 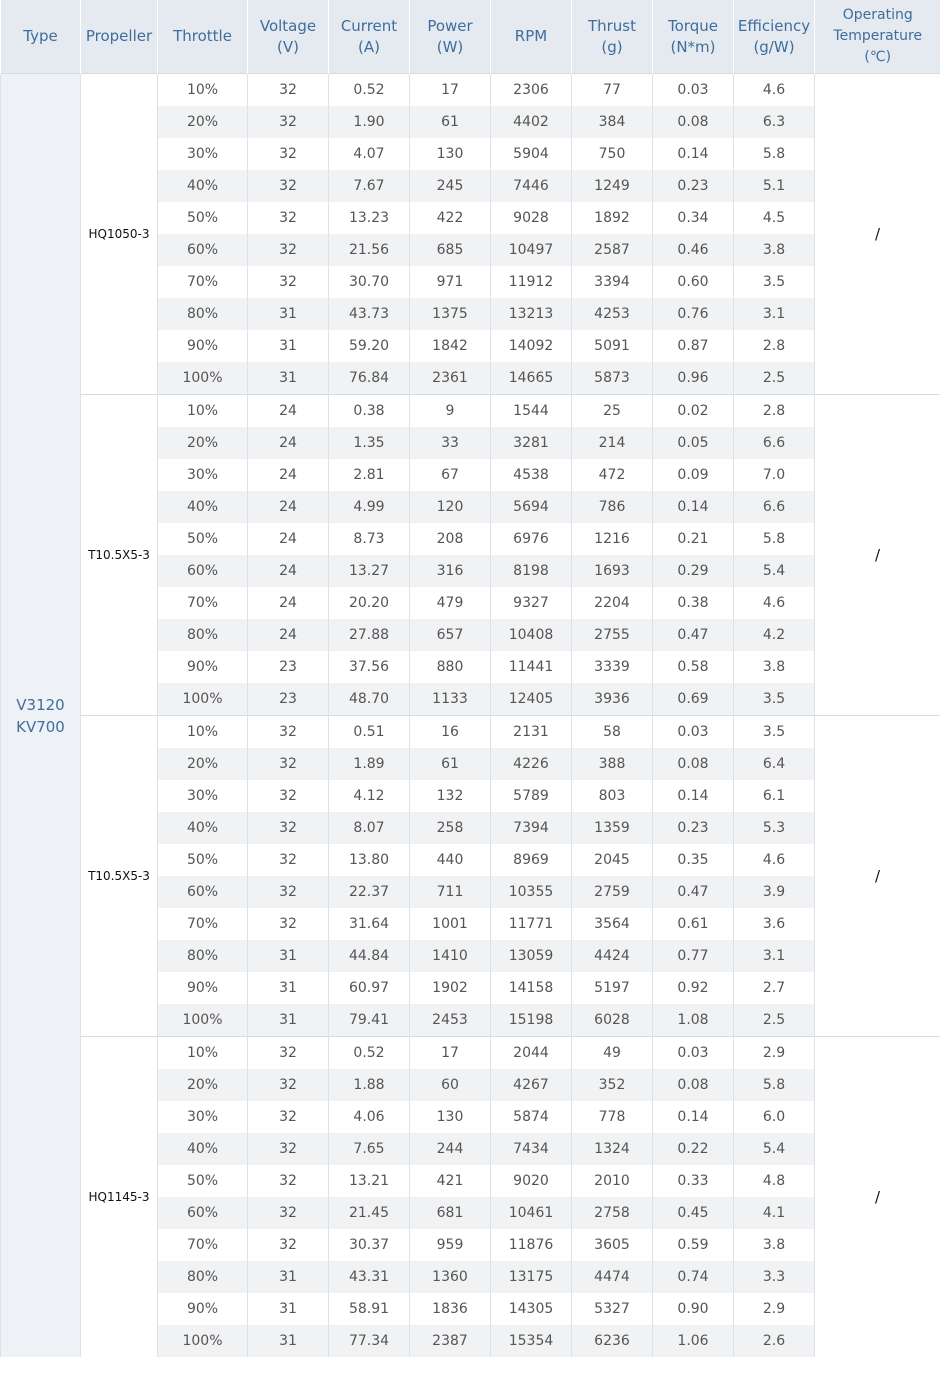 I want to click on data-cell: 5.4, so click(x=774, y=1149).